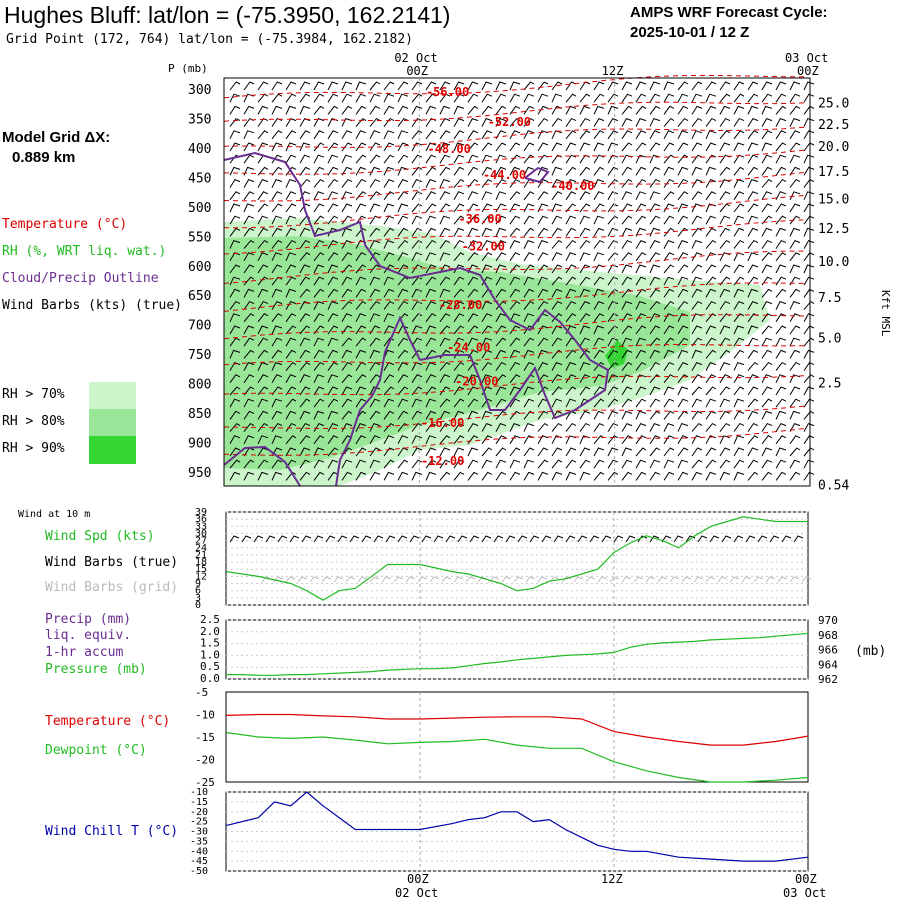 This screenshot has height=900, width=900. Describe the element at coordinates (201, 519) in the screenshot. I see `wind-tick-label: 36` at that location.